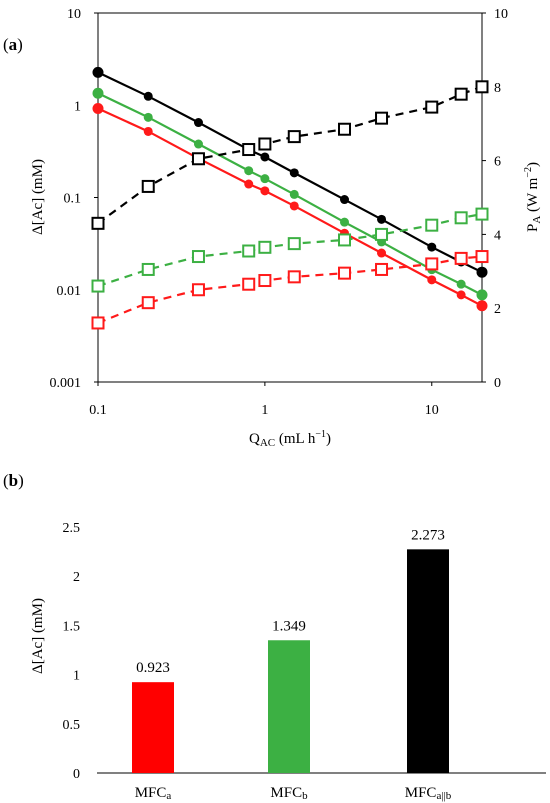 Image resolution: width=550 pixels, height=803 pixels. I want to click on bar-y-tick-label: 2, so click(76, 577).